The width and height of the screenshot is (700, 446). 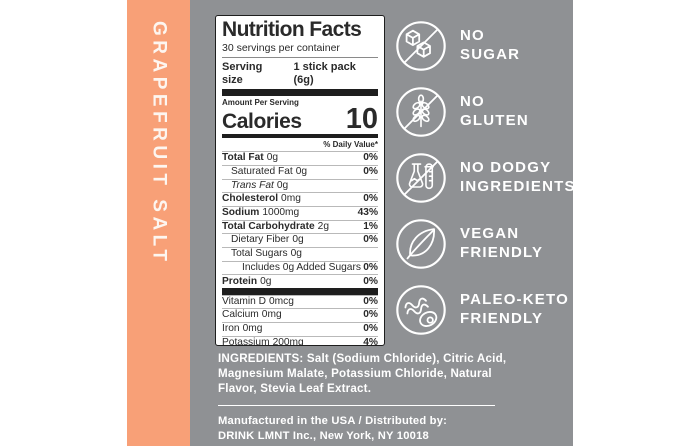 I want to click on nutrient-name-cell: Saturated Fat 0g, so click(x=269, y=172).